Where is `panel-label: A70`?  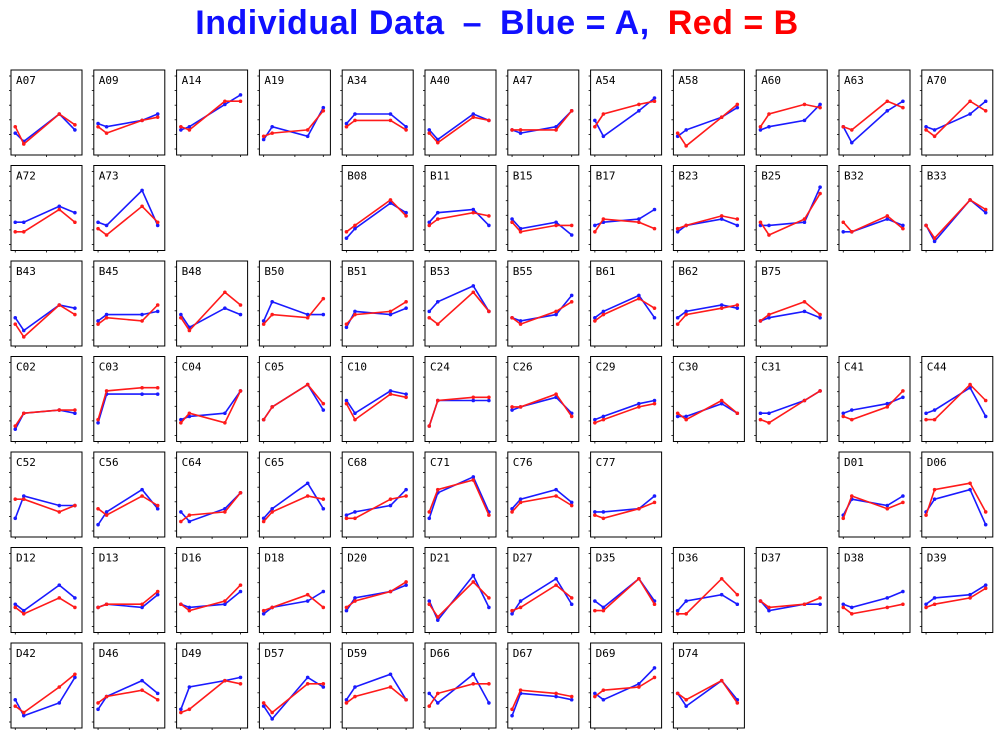
panel-label: A70 is located at coordinates (937, 80).